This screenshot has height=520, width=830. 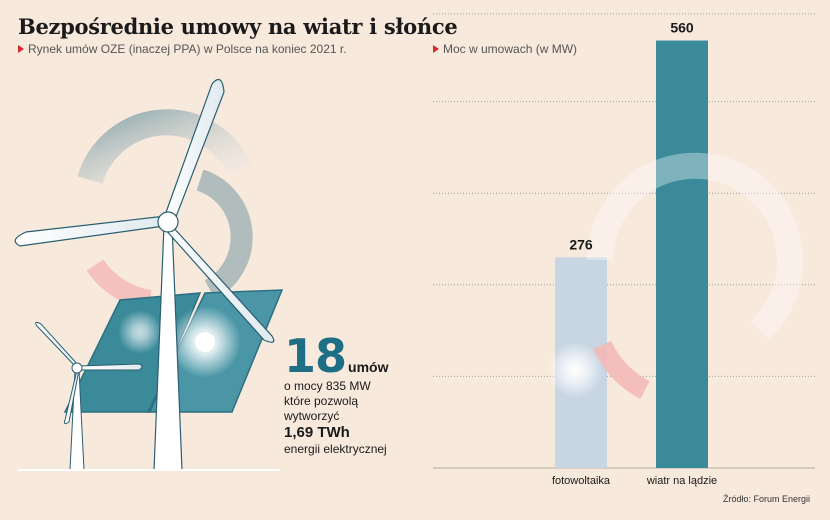 I want to click on category-label: fotowoltaika, so click(x=581, y=481).